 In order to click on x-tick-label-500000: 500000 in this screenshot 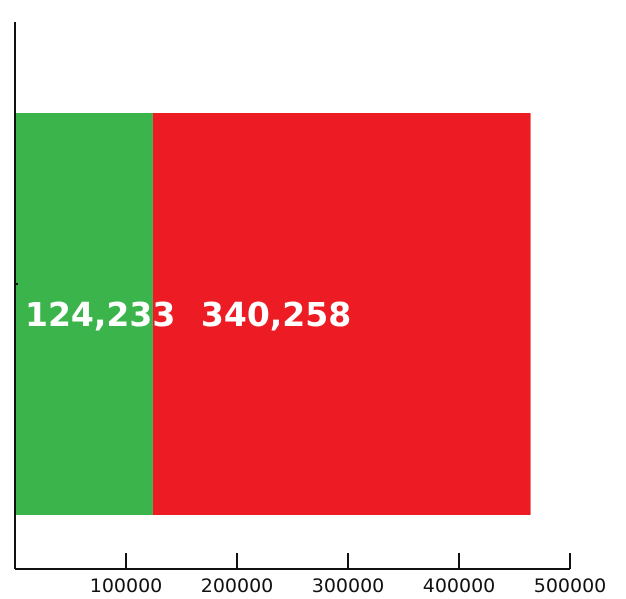, I will do `click(570, 586)`.